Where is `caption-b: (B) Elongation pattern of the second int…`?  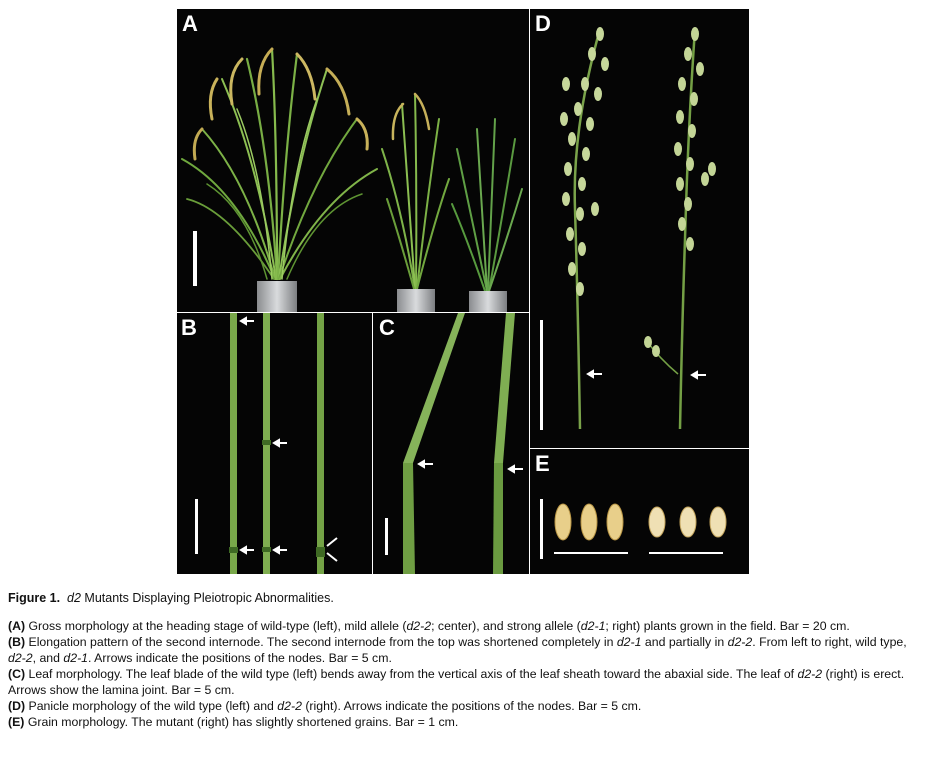
caption-b: (B) Elongation pattern of the second int… is located at coordinates (457, 650).